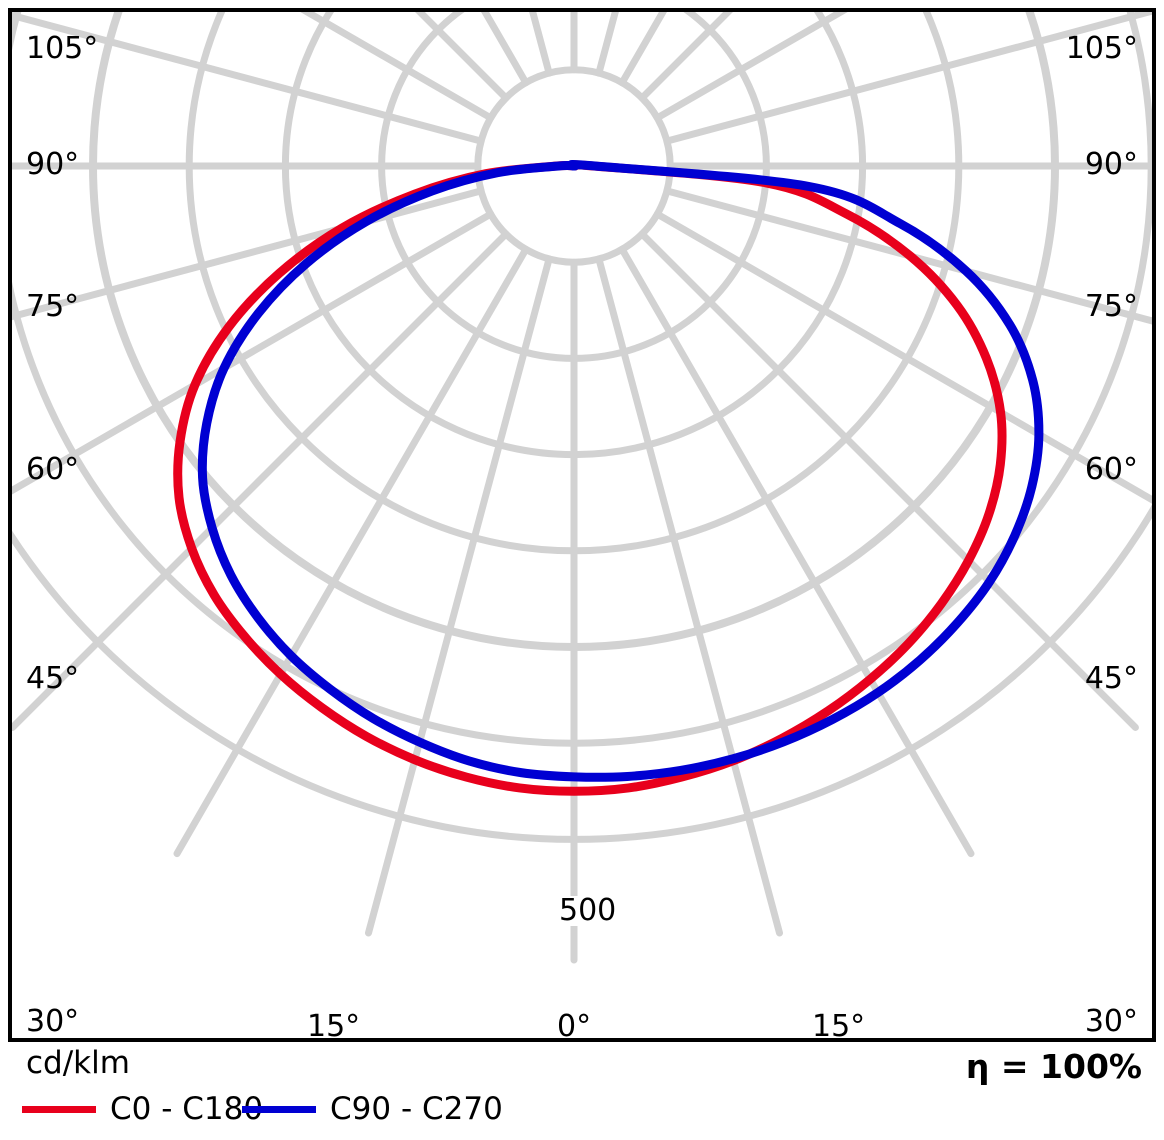 This screenshot has height=1140, width=1164. What do you see at coordinates (53, 306) in the screenshot?
I see `angle-label-left-75: 75°` at bounding box center [53, 306].